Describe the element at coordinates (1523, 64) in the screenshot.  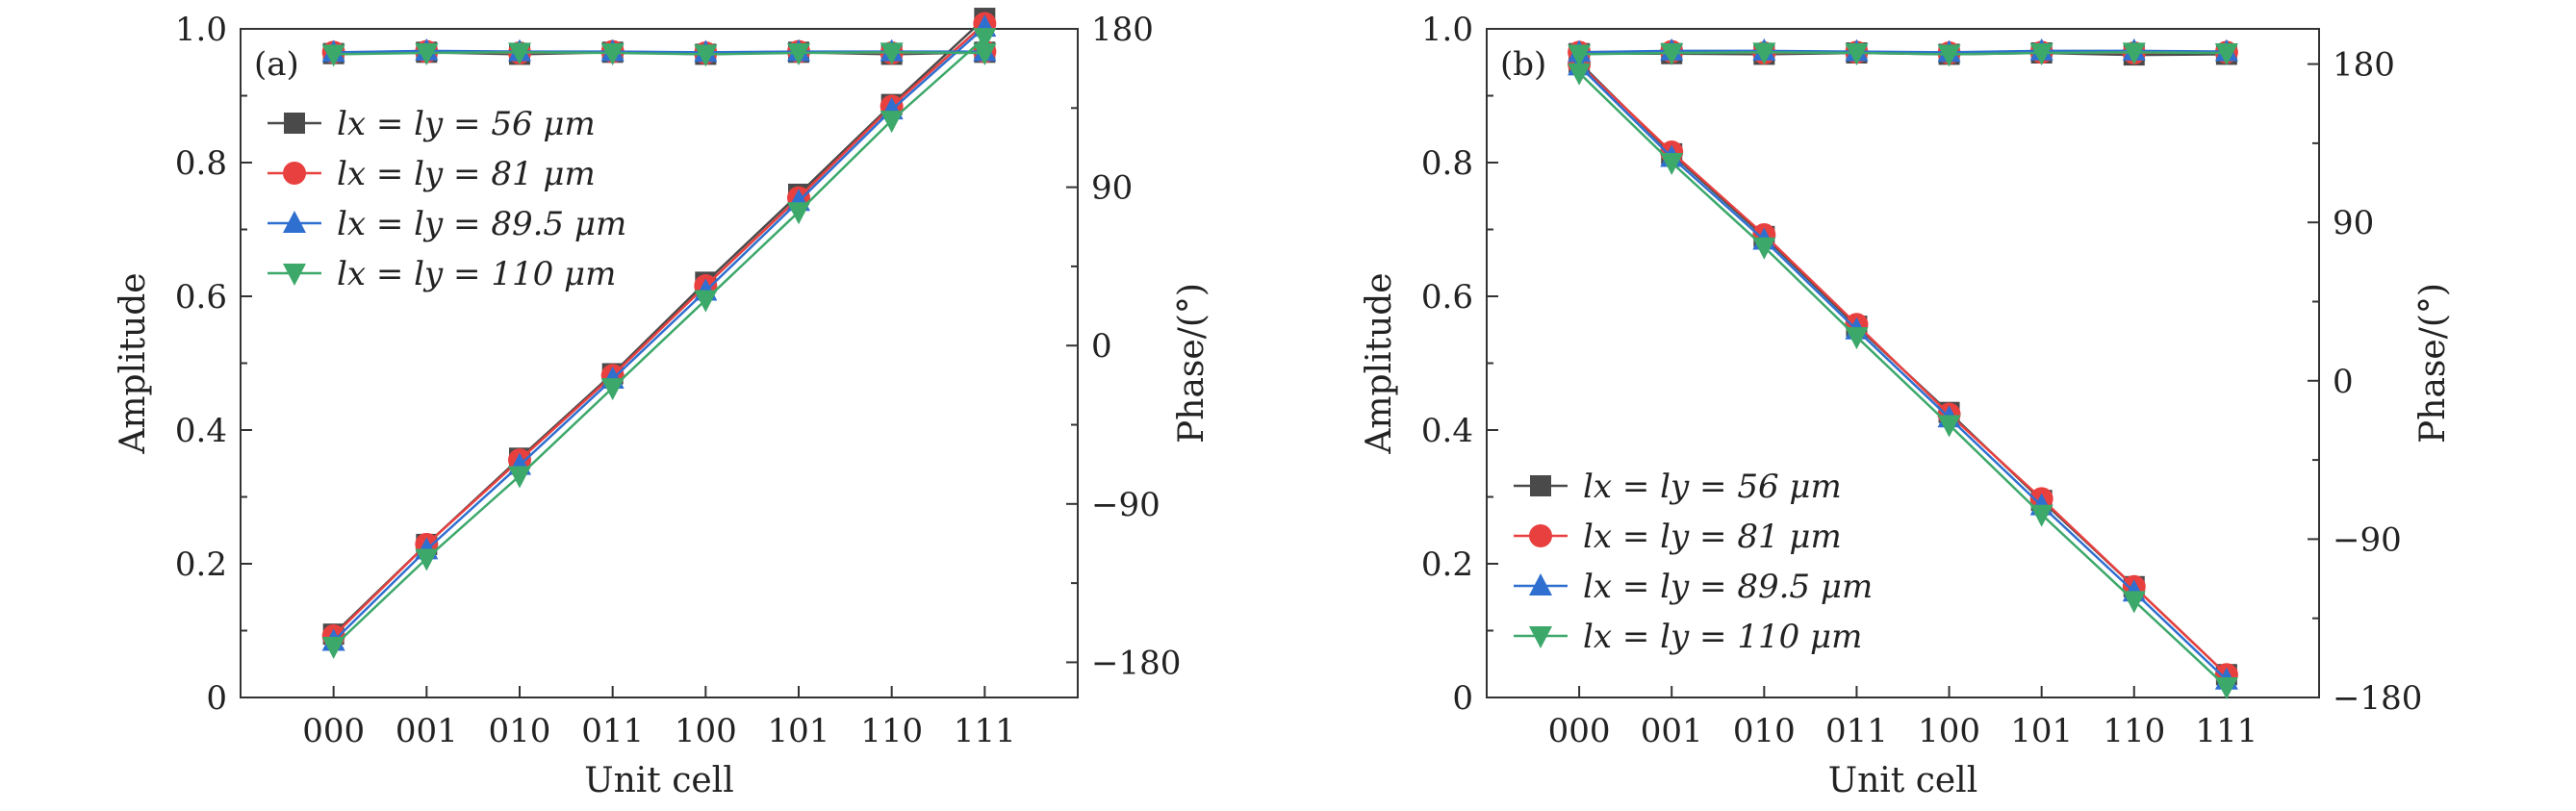
I see `panel-label: (b)` at that location.